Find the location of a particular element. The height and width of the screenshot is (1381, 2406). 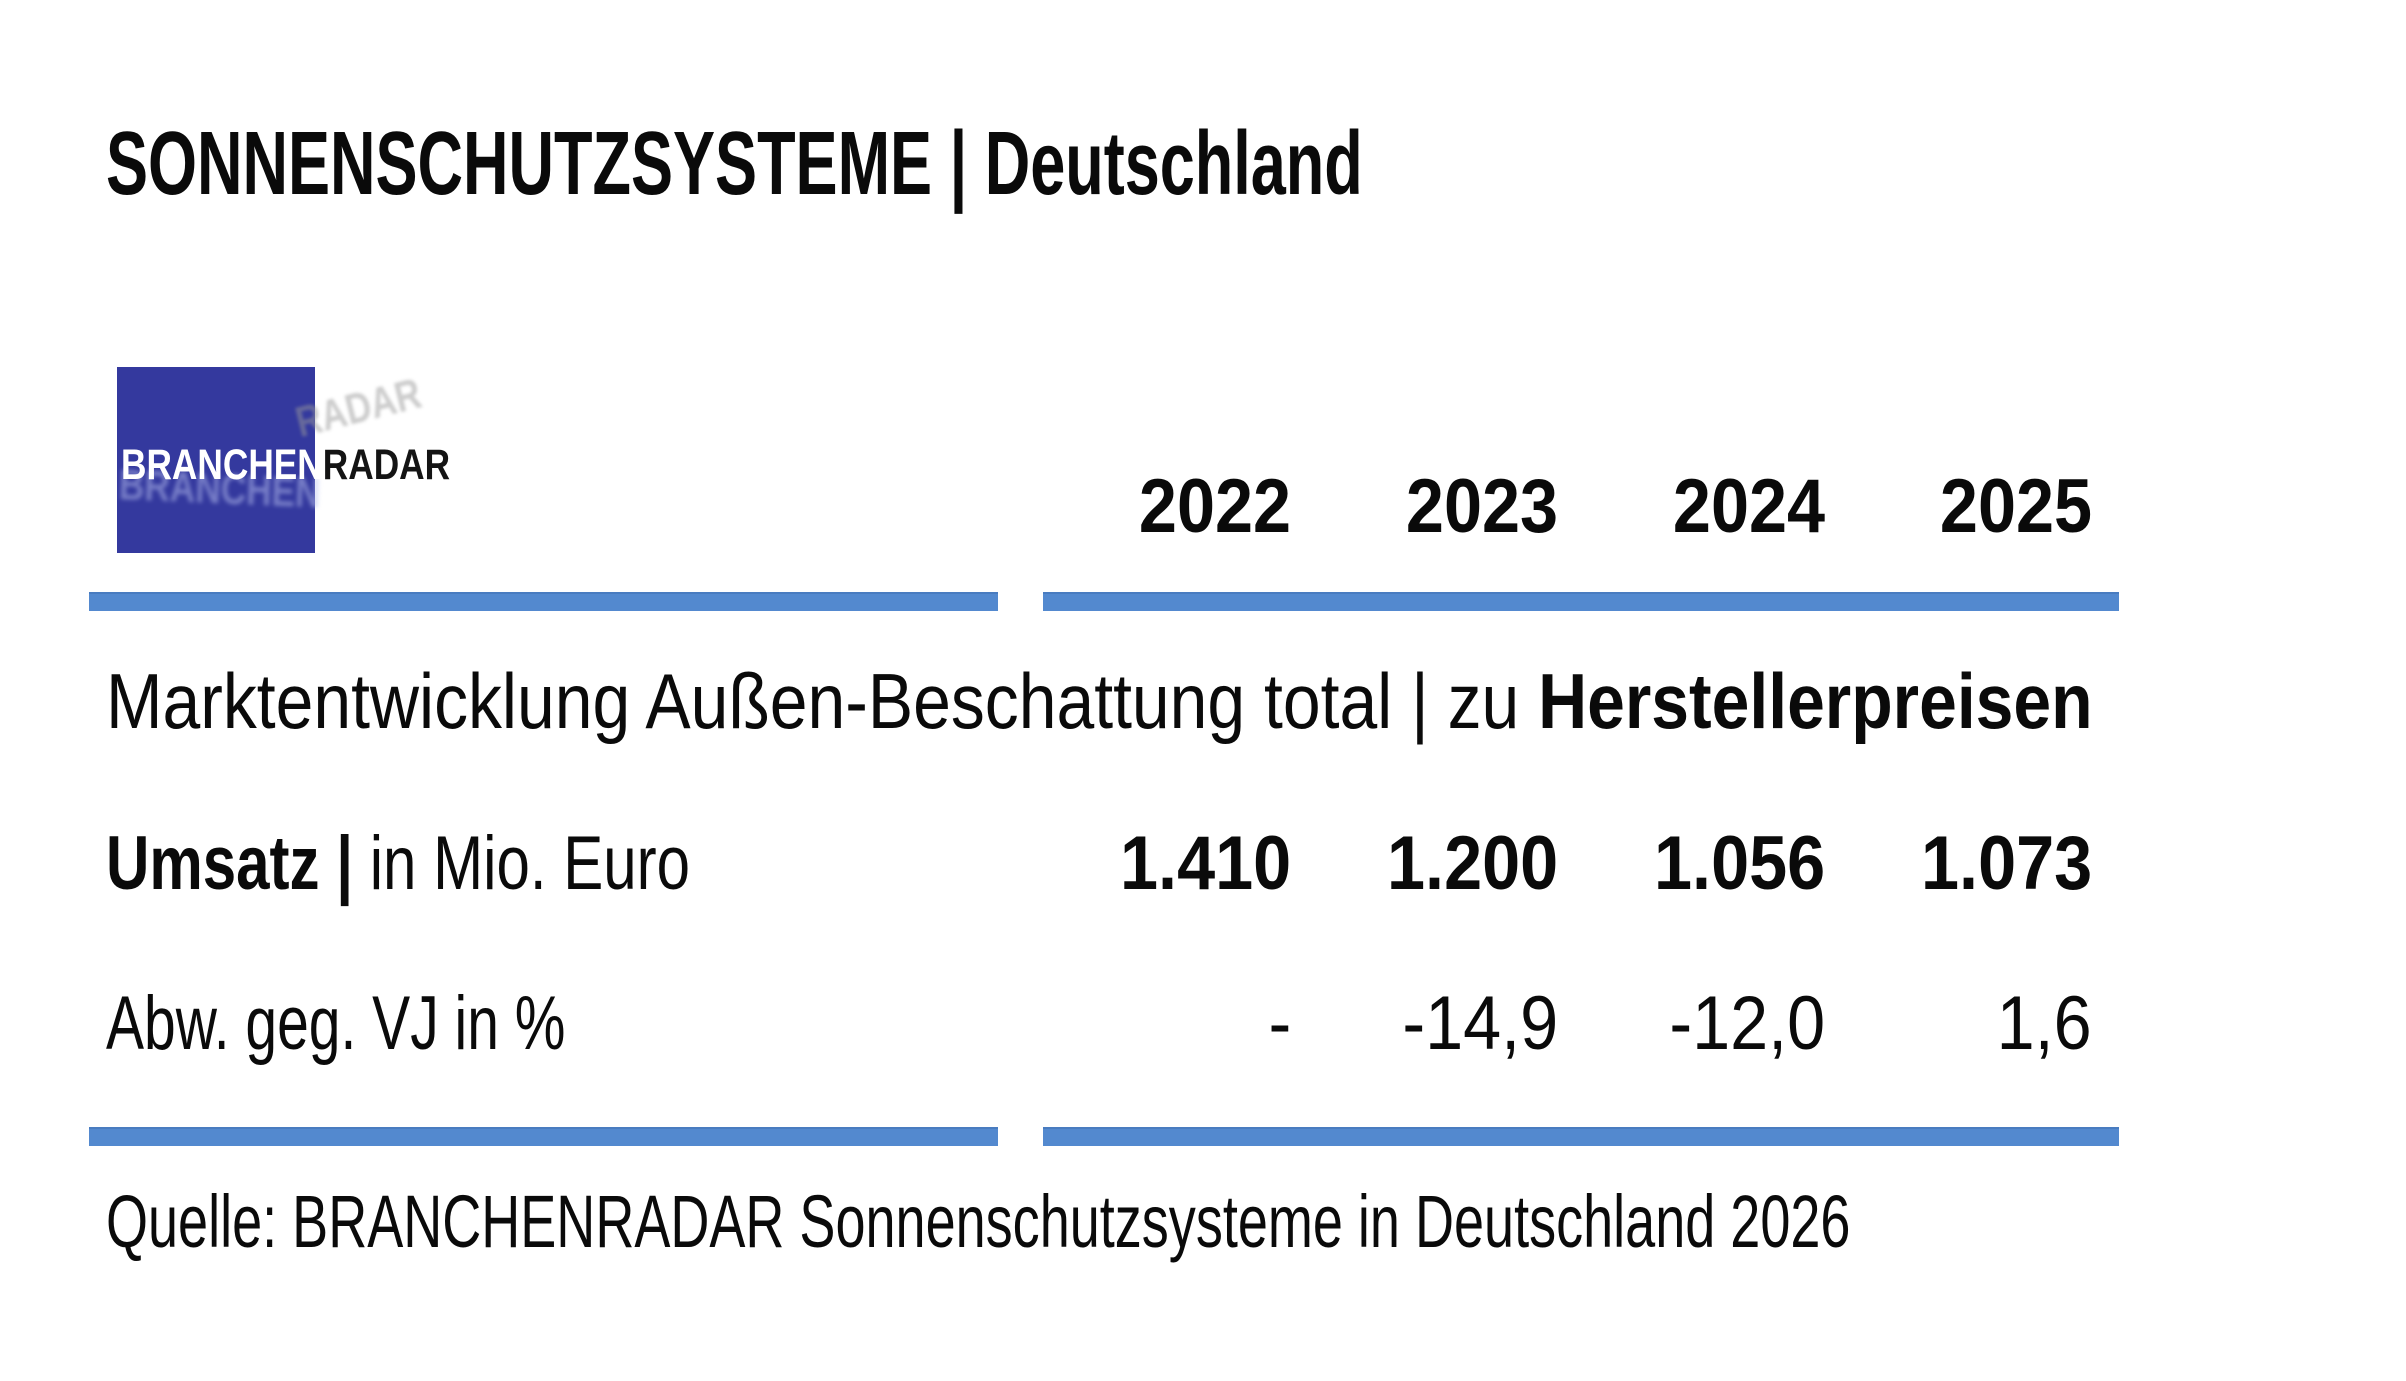

umsatz-value-2024: 1.056 is located at coordinates (1739, 863).